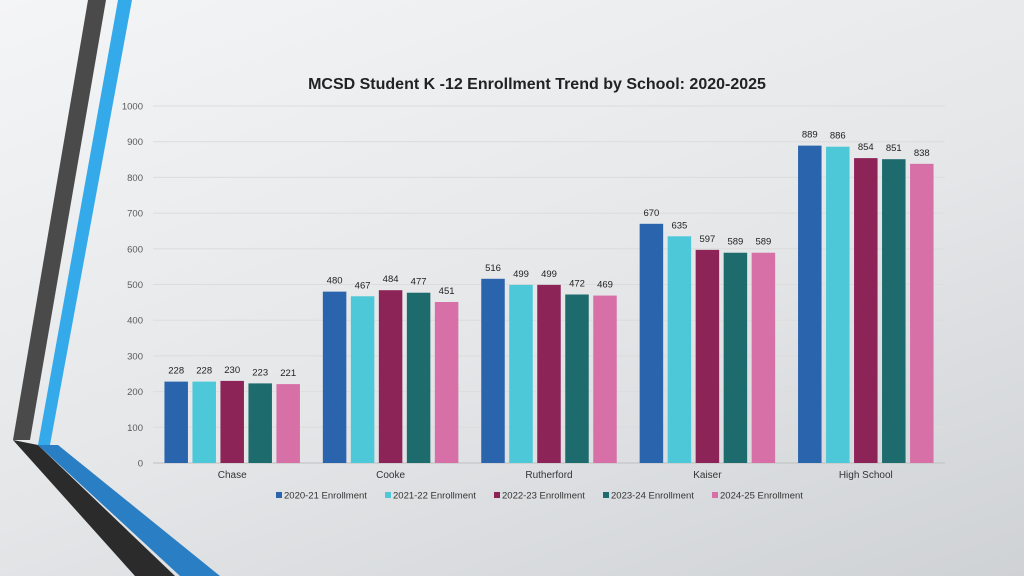 Image resolution: width=1024 pixels, height=576 pixels. Describe the element at coordinates (135, 321) in the screenshot. I see `y-tick-label: 400` at that location.